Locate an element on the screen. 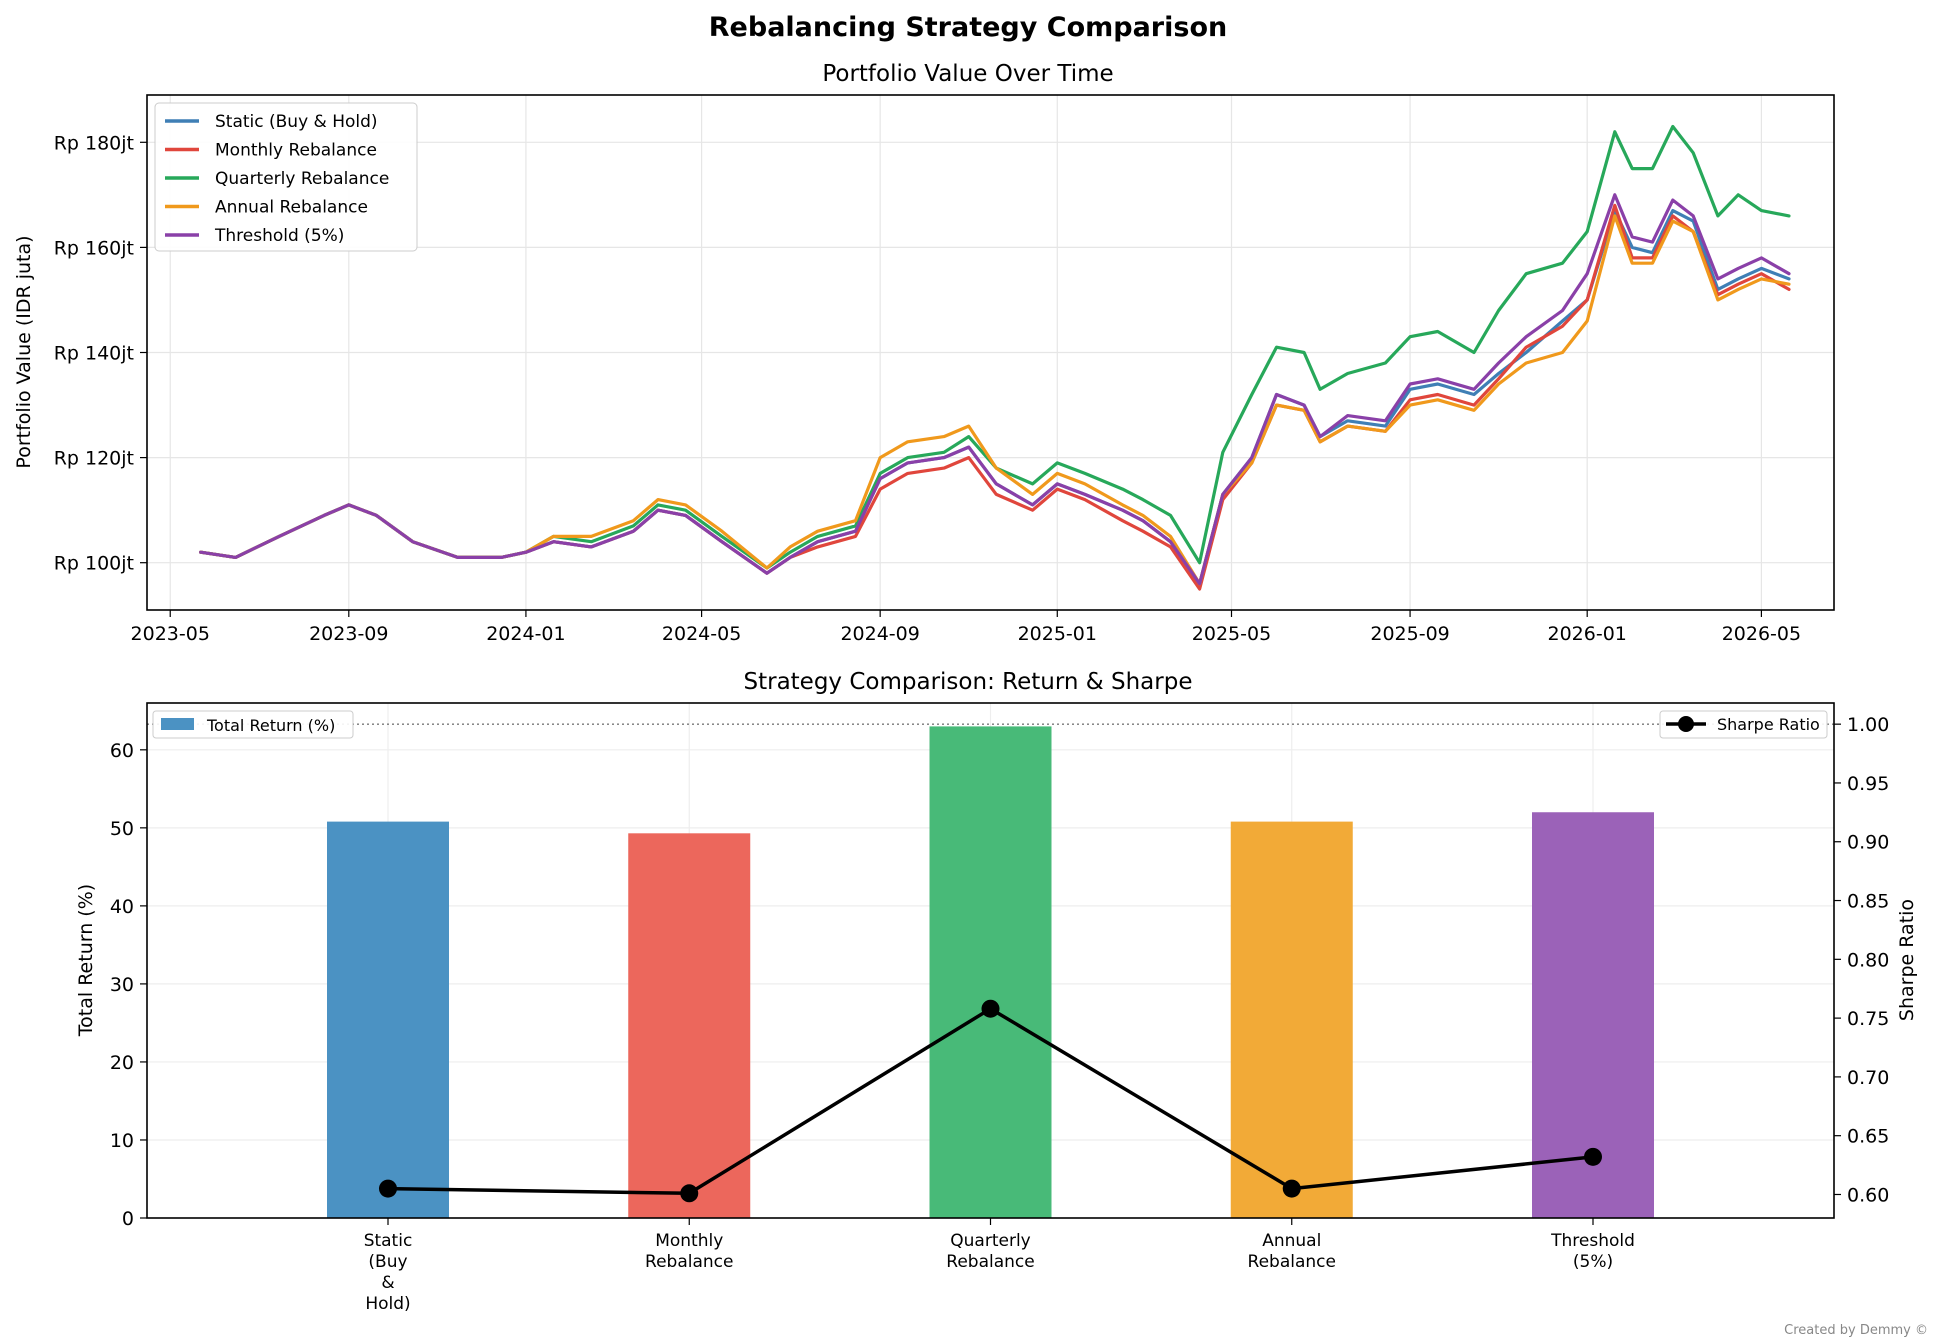 This screenshot has width=1936, height=1342. category-label-line: Monthly is located at coordinates (689, 1241).